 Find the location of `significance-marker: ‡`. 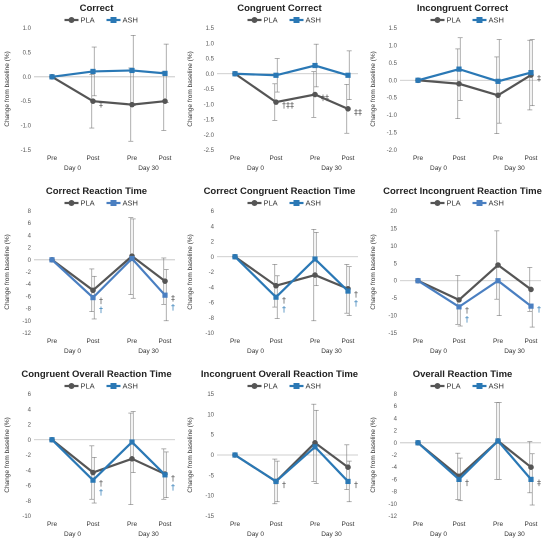

significance-marker: ‡ is located at coordinates (539, 482).